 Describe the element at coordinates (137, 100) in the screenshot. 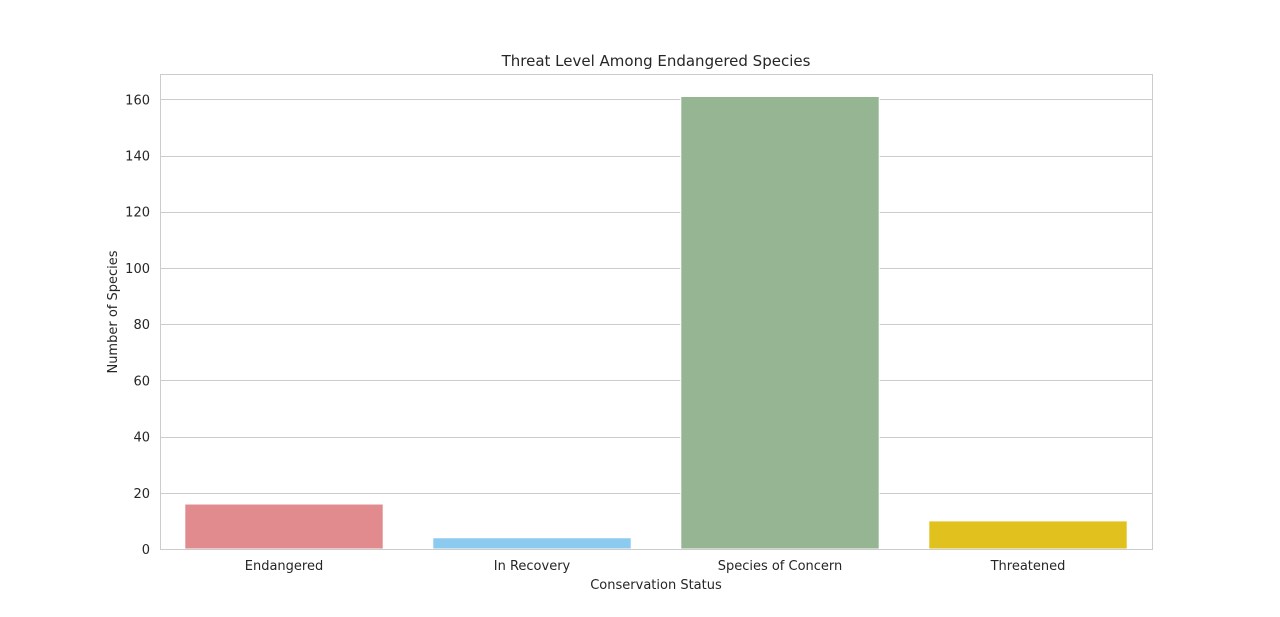

I see `y-tick-label: 160` at that location.